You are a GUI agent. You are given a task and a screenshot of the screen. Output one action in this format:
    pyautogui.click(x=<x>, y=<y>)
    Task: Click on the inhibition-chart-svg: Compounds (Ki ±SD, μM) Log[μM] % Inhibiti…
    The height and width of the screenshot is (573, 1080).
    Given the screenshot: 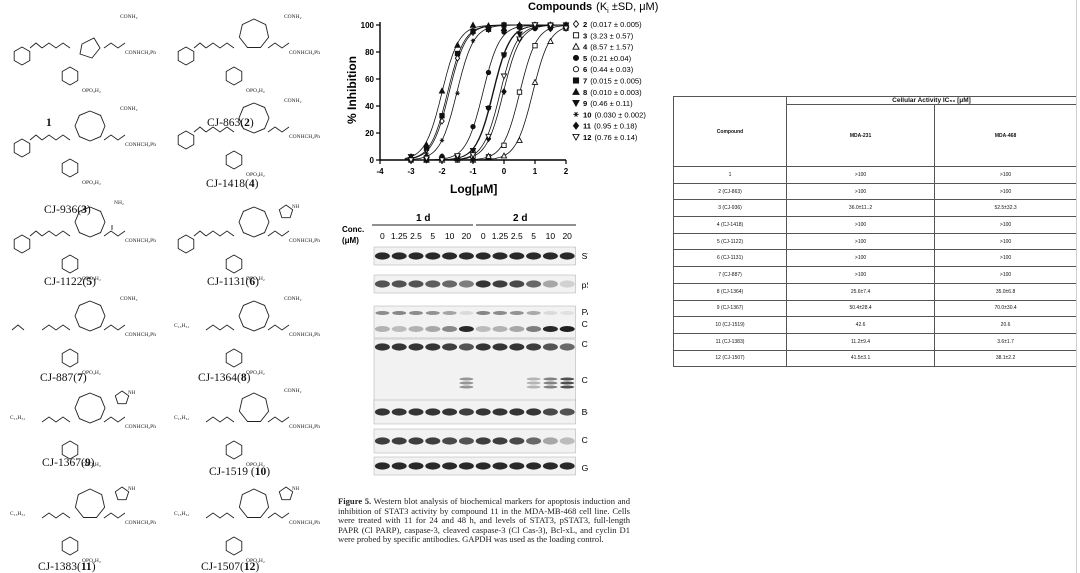 What is the action you would take?
    pyautogui.click(x=501, y=98)
    